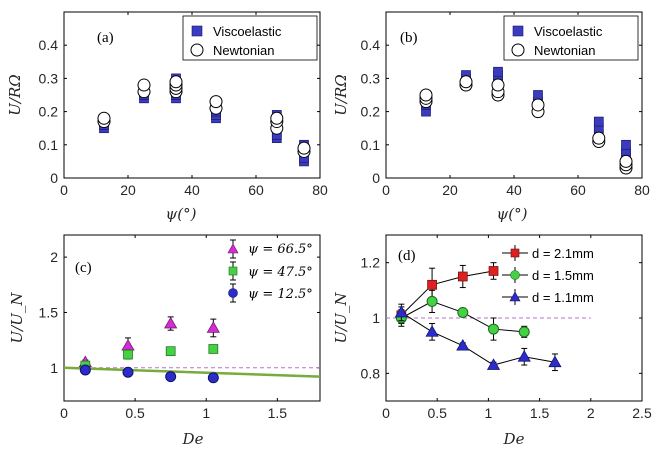 The width and height of the screenshot is (664, 460). Describe the element at coordinates (568, 31) in the screenshot. I see `legend-label-viscoelastic-b: Viscoelastic` at that location.